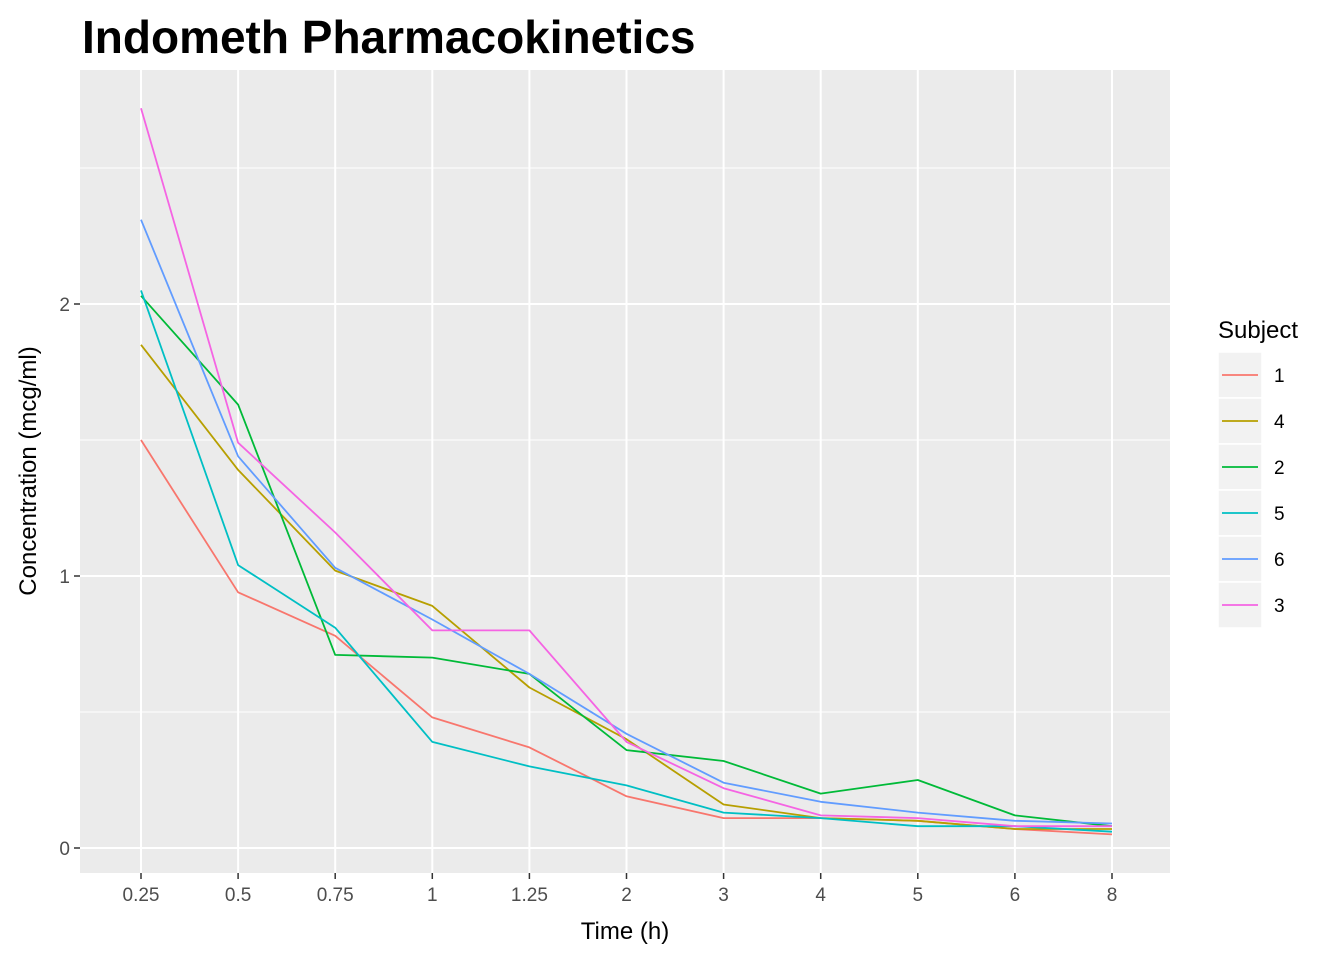  What do you see at coordinates (1279, 560) in the screenshot?
I see `legend-label-6: 6` at bounding box center [1279, 560].